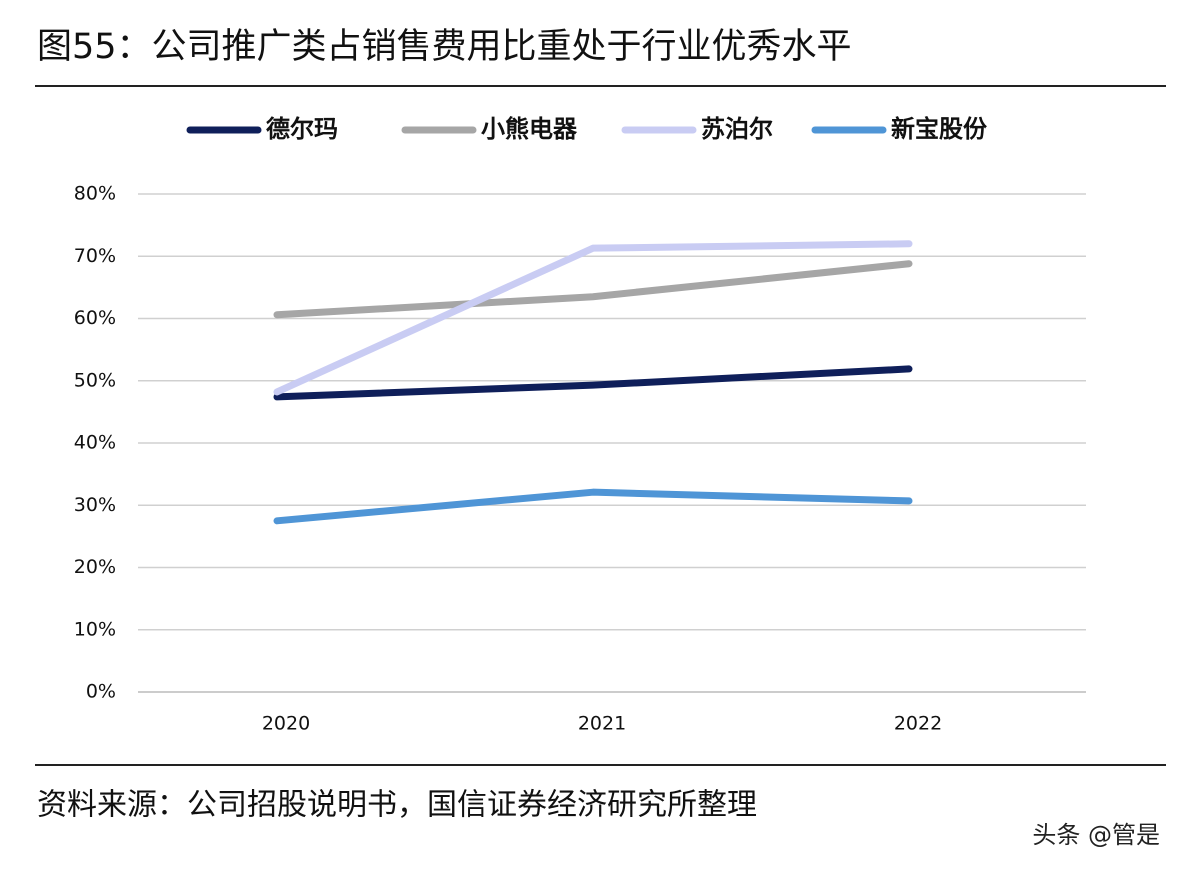  I want to click on y-tick-label: 0%, so click(101, 692).